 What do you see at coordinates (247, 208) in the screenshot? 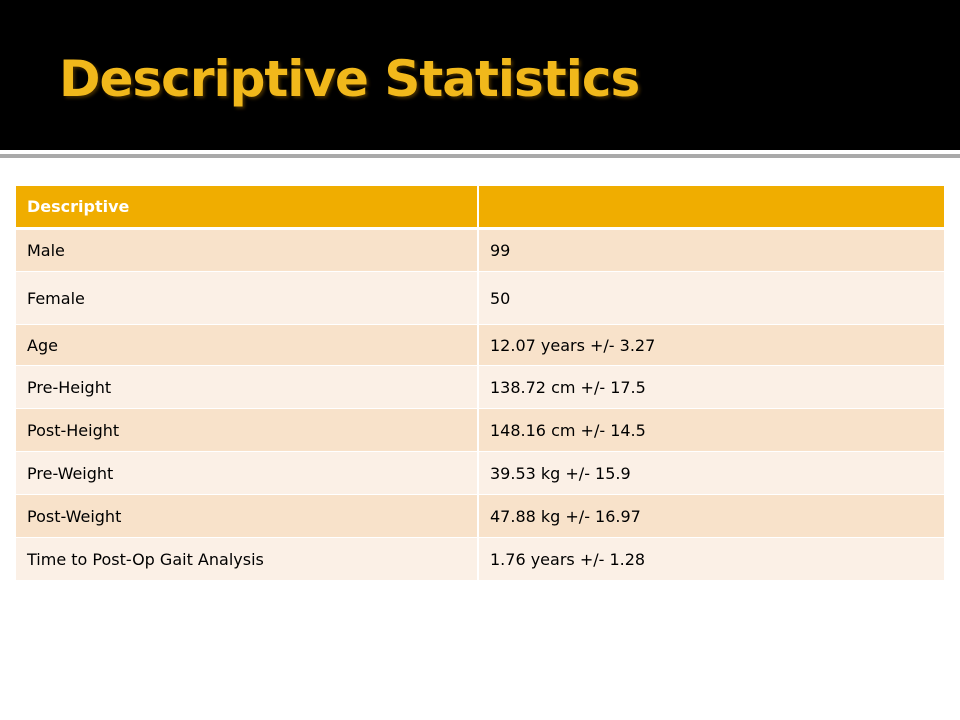
I see `header-cell-descriptive: Descriptive` at bounding box center [247, 208].